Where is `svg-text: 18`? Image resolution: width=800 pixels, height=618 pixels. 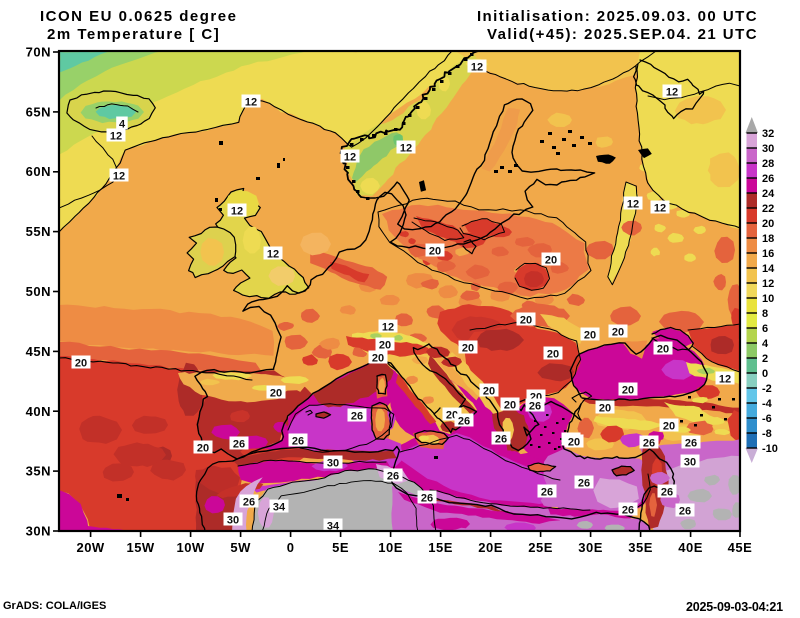
svg-text: 18 is located at coordinates (768, 239).